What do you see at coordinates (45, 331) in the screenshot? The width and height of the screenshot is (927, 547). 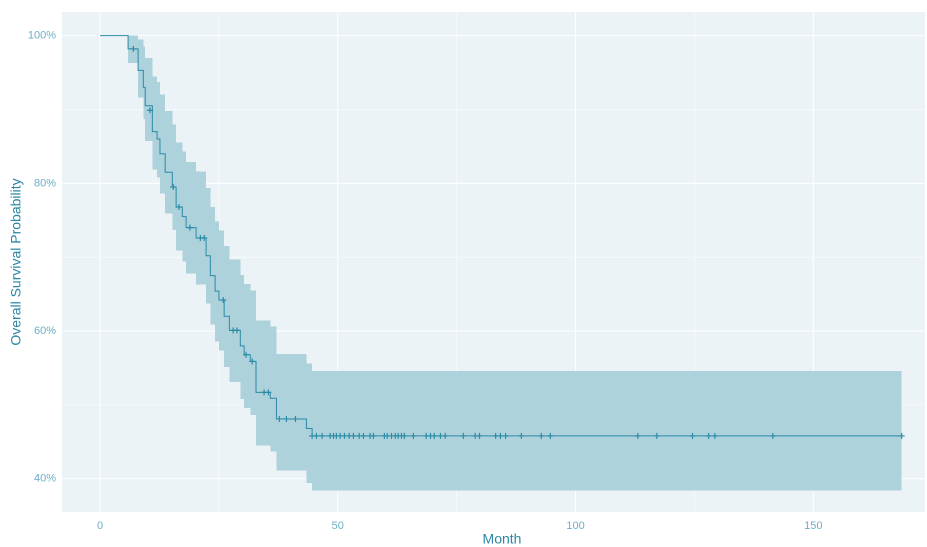 I see `y-tick-label: 60%` at bounding box center [45, 331].